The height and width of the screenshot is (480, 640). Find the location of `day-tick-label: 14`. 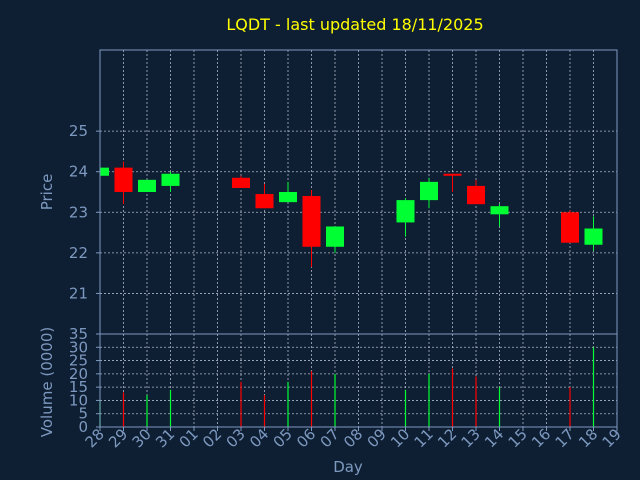

day-tick-label: 14 is located at coordinates (494, 438).